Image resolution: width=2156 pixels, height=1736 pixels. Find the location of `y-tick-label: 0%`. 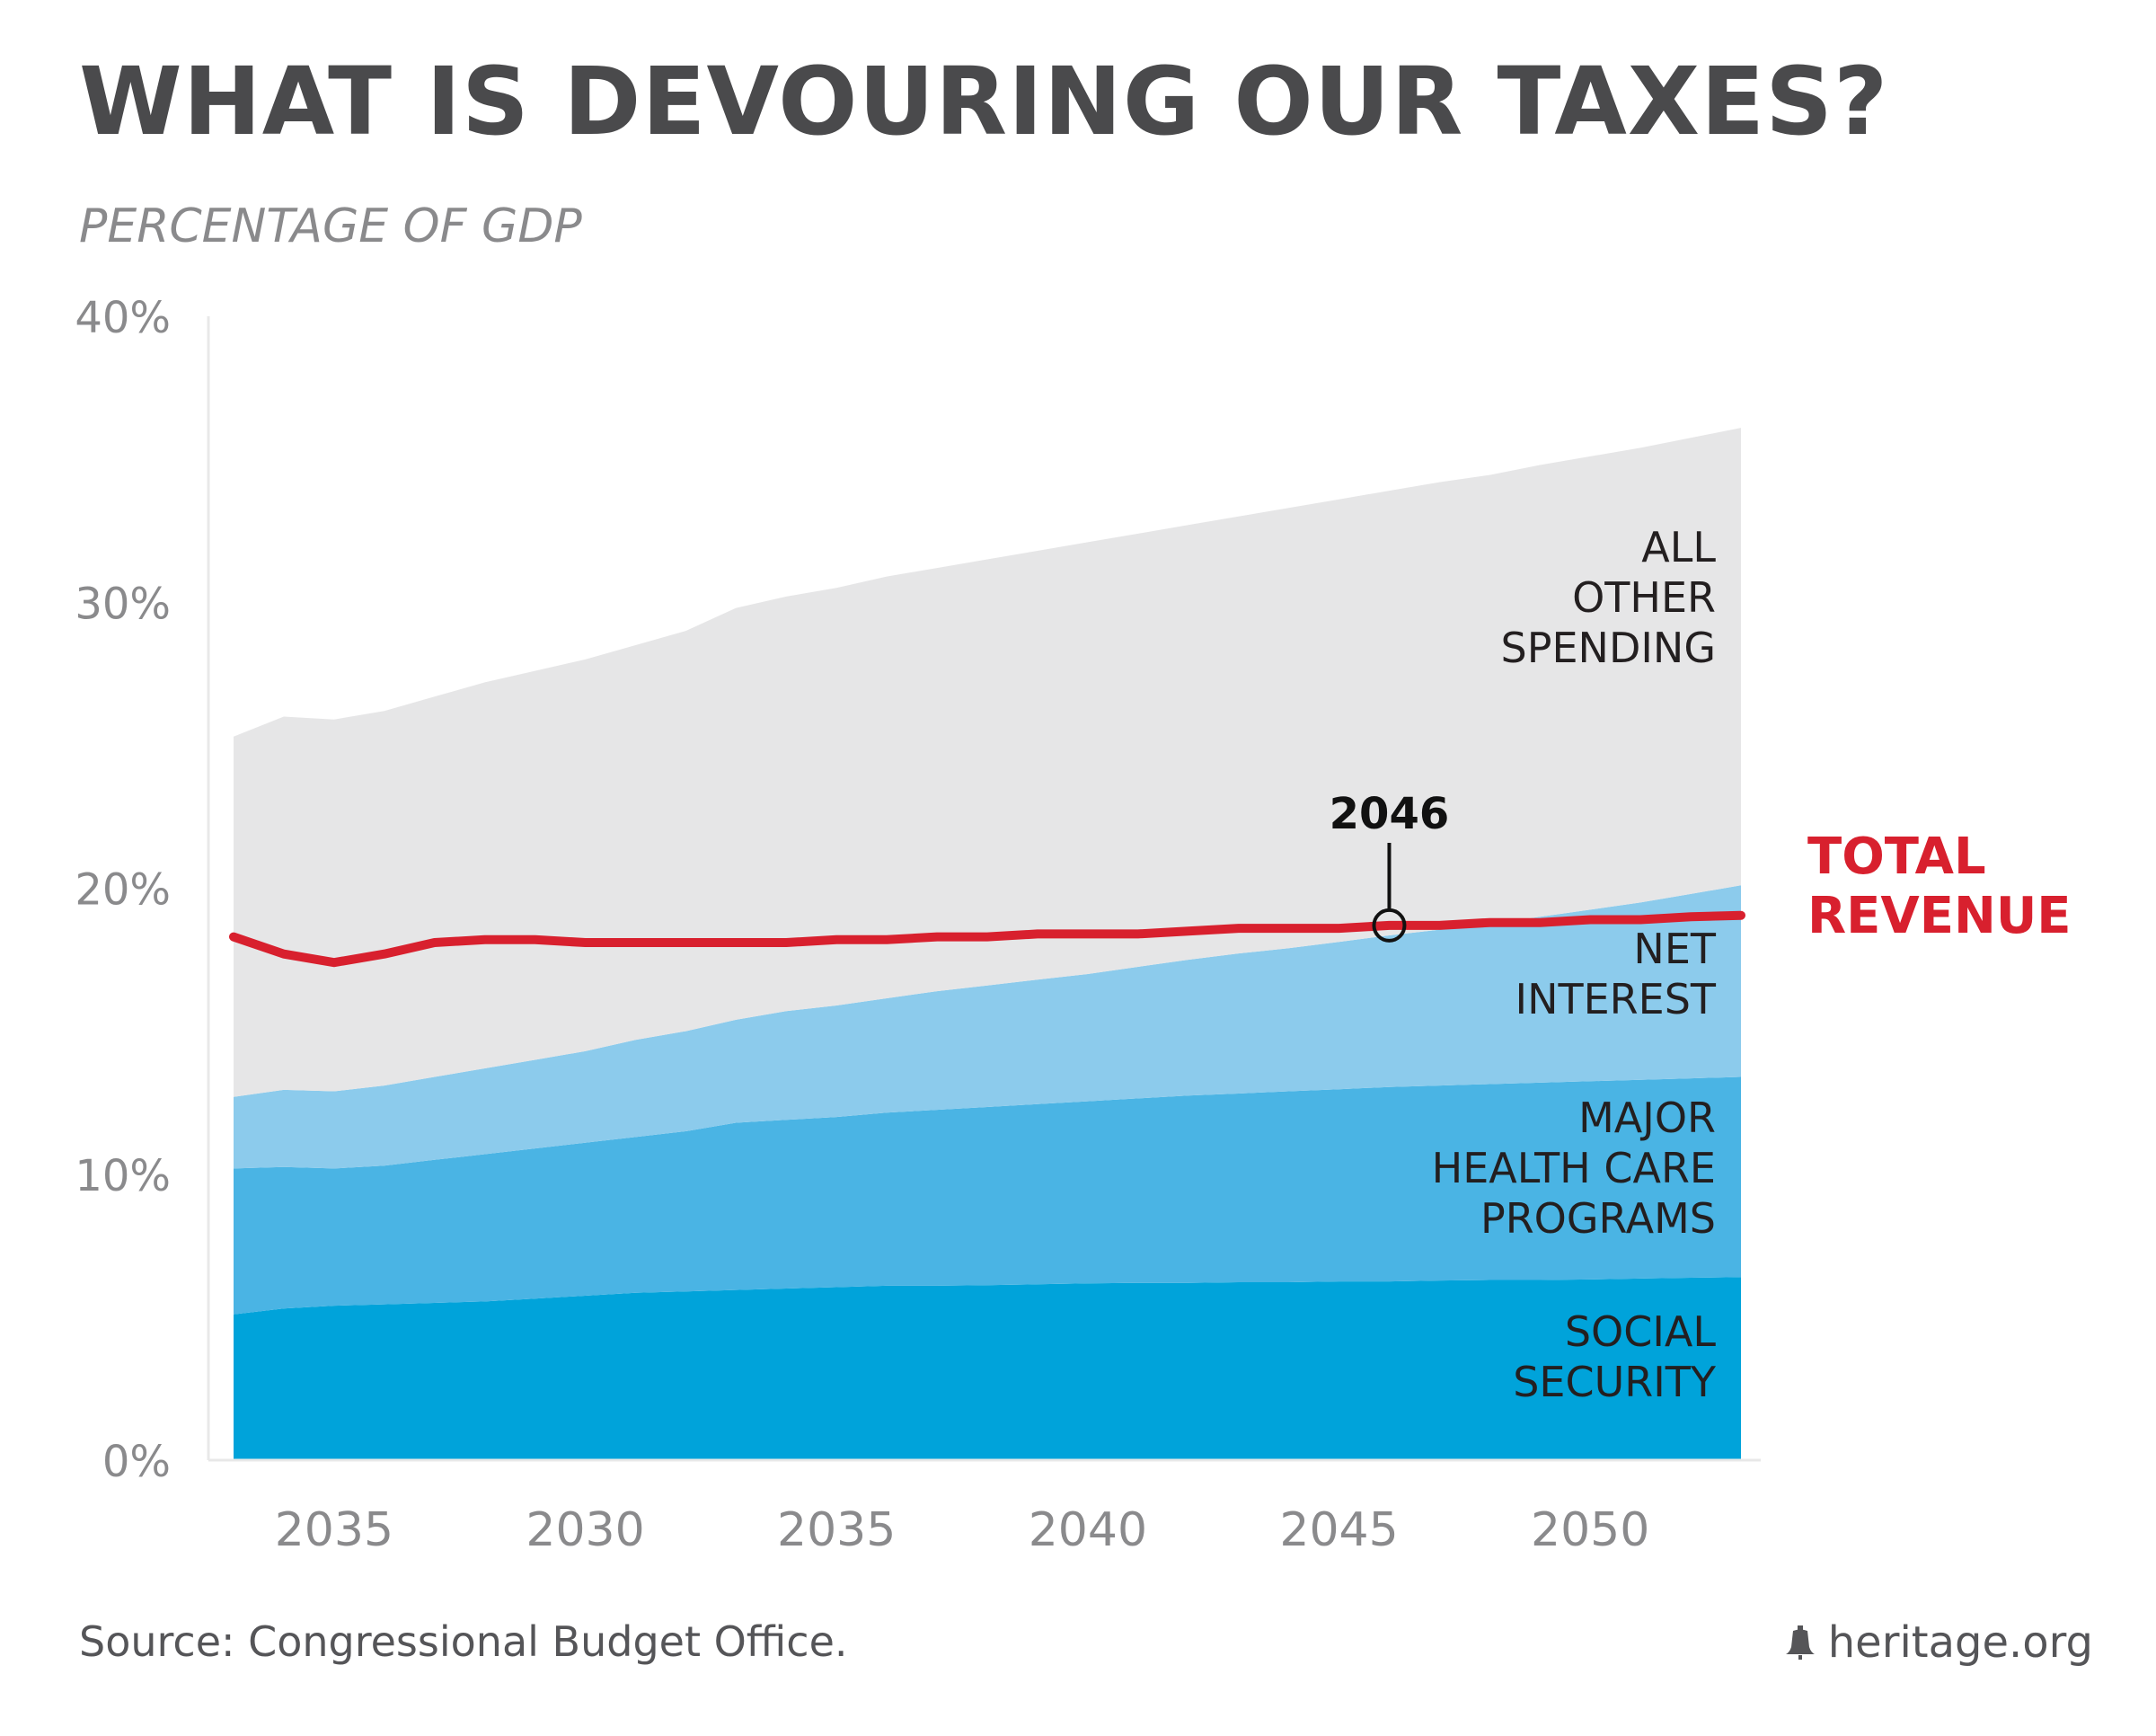

y-tick-label: 0% is located at coordinates (136, 1462).